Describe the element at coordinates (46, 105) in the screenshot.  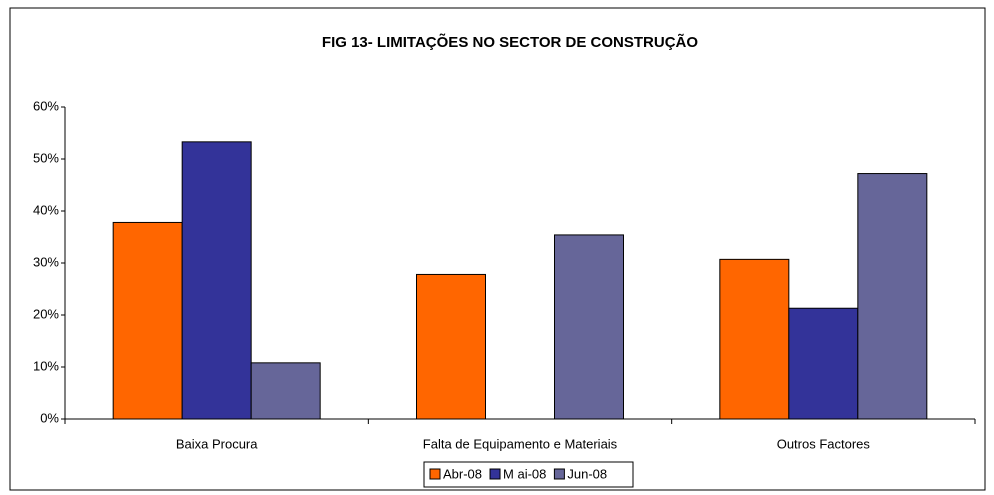
I see `y-tick-label: 60%` at that location.